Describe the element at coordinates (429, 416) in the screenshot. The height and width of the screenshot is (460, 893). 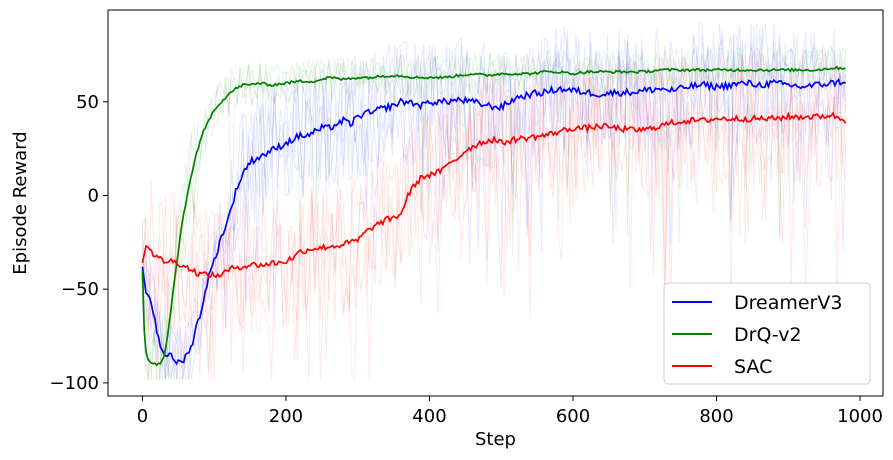
I see `x-tick-label: 400` at that location.